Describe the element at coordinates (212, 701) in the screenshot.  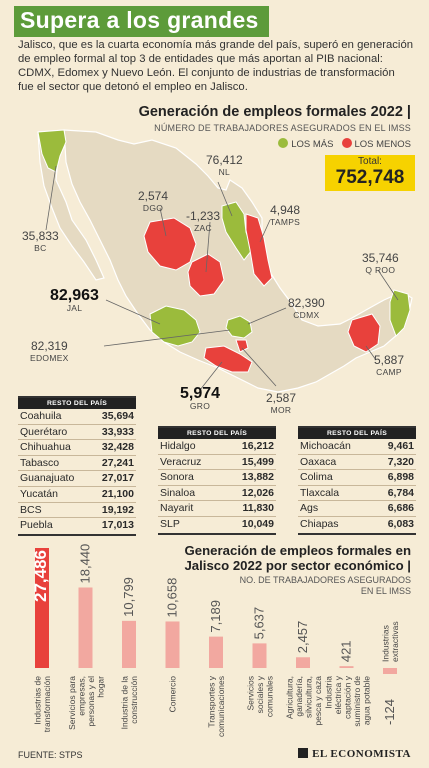
I see `bar-category-line: Transportes y` at that location.